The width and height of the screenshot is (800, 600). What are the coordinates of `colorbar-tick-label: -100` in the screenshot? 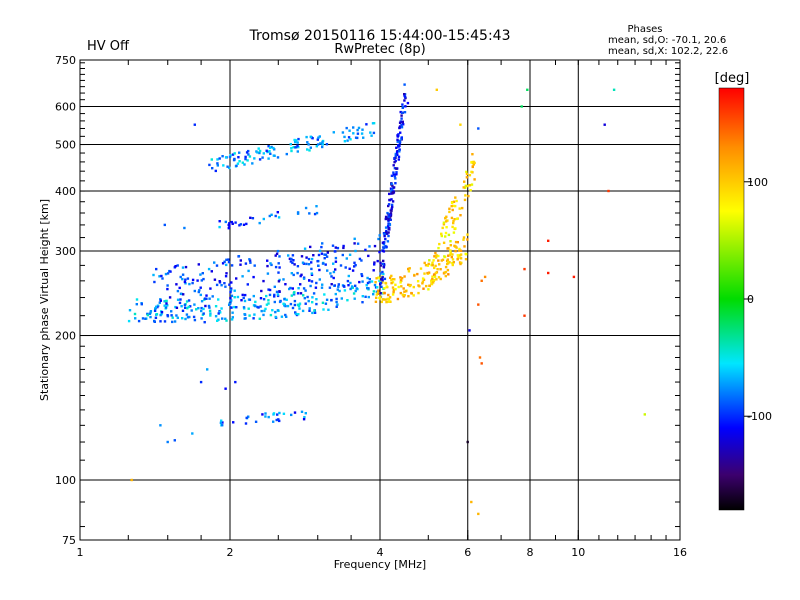 It's located at (759, 416).